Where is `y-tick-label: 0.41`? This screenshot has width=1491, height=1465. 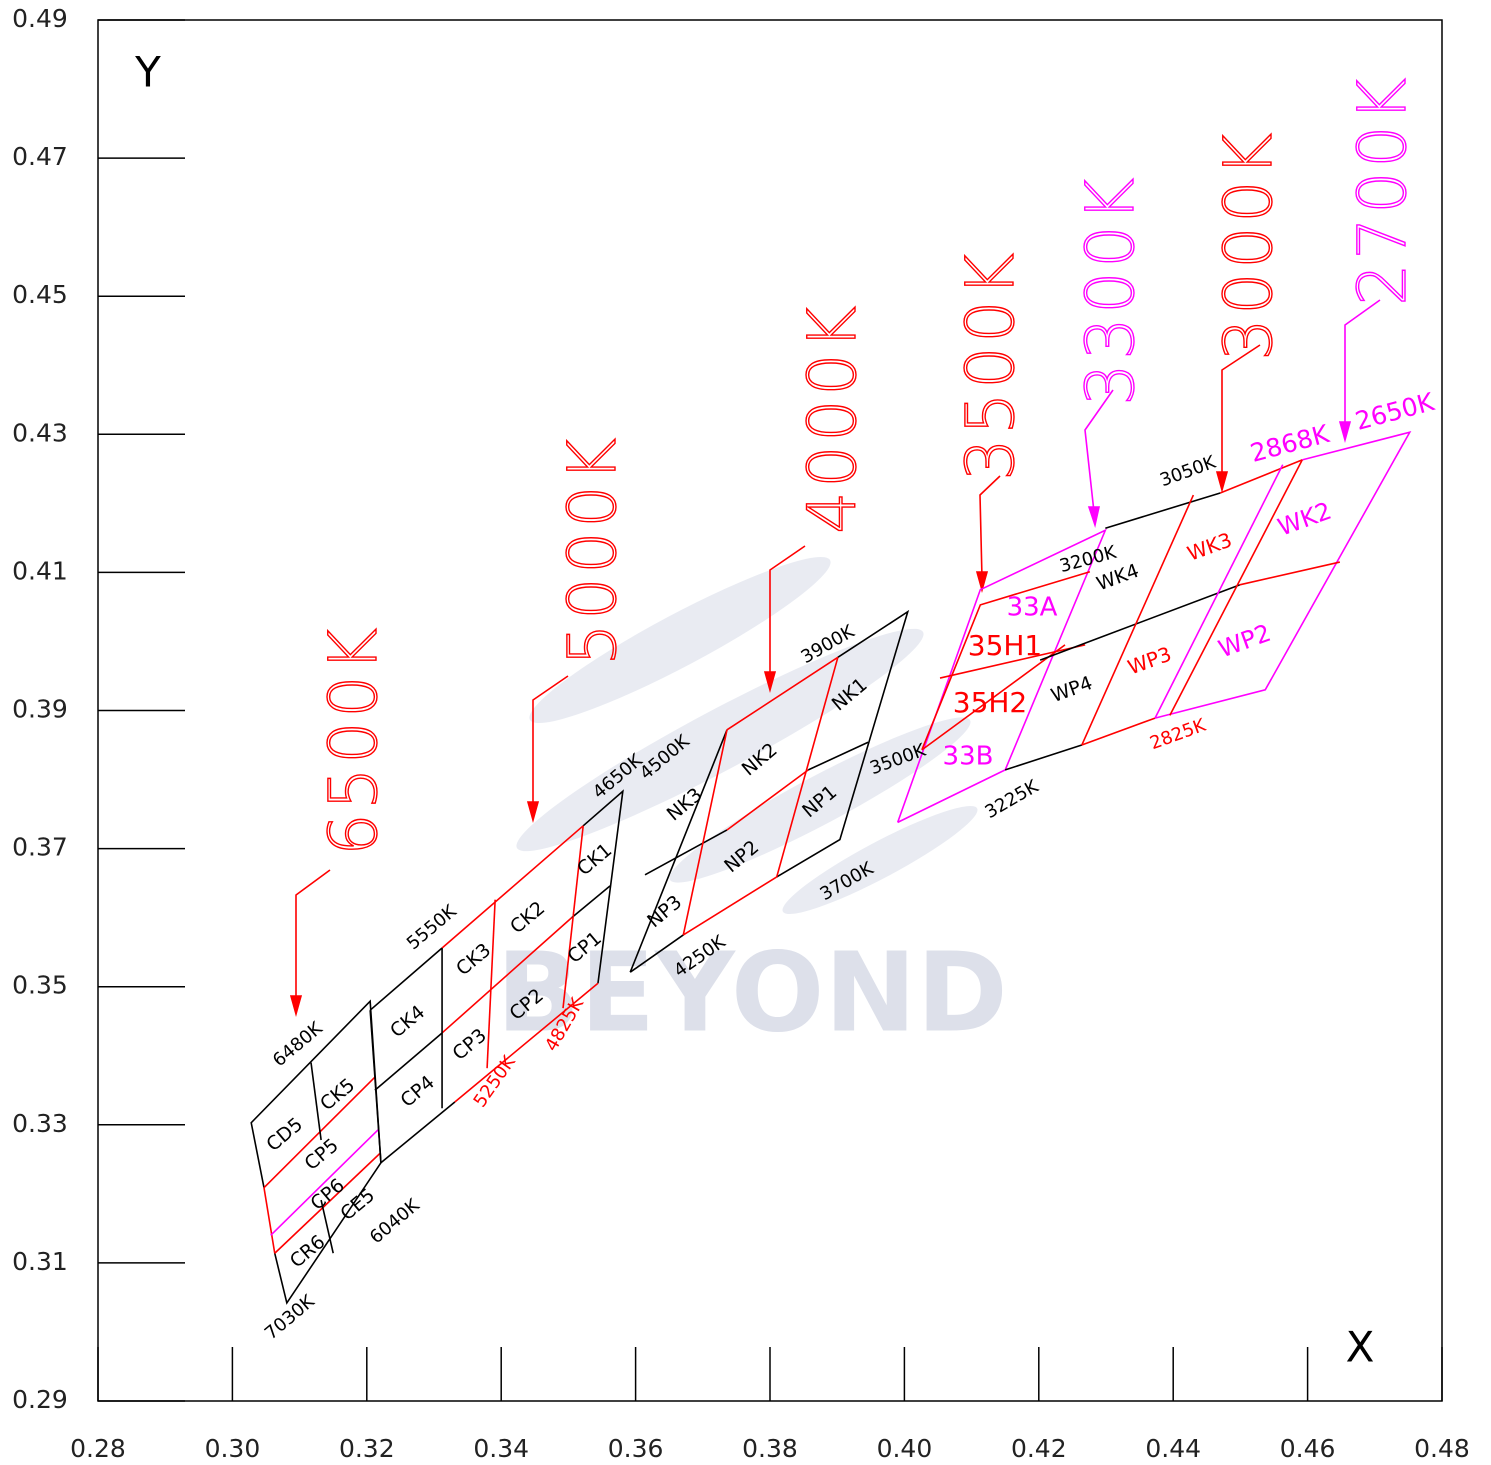 y-tick-label: 0.41 is located at coordinates (40, 570).